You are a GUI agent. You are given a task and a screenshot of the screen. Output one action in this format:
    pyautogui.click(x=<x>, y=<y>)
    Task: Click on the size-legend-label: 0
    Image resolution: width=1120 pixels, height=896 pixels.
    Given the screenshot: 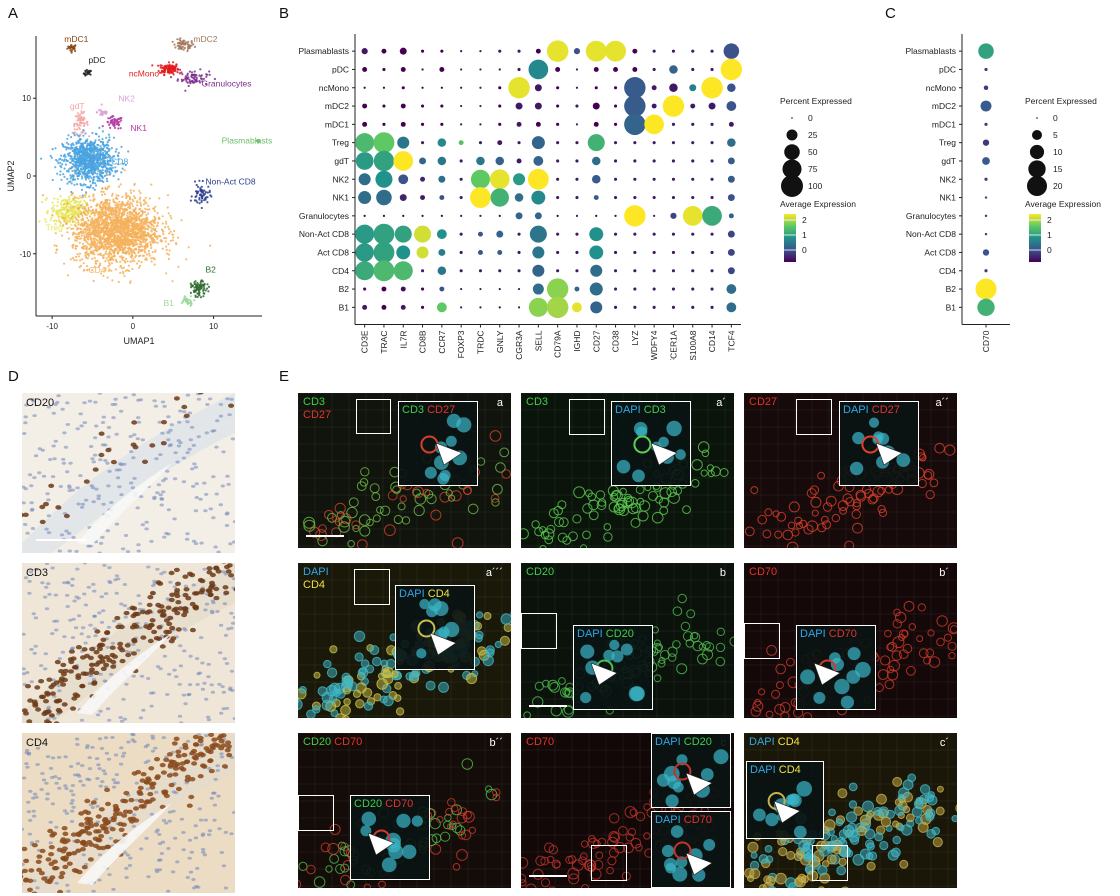 What is the action you would take?
    pyautogui.click(x=810, y=118)
    